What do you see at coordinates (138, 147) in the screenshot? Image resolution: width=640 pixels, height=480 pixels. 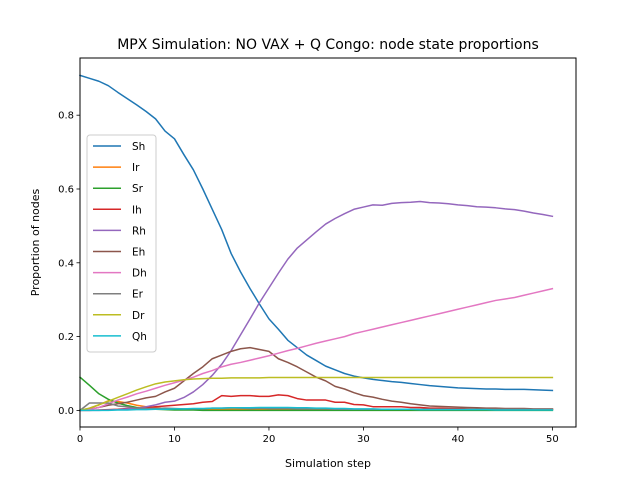 I see `legend-label: Sh` at bounding box center [138, 147].